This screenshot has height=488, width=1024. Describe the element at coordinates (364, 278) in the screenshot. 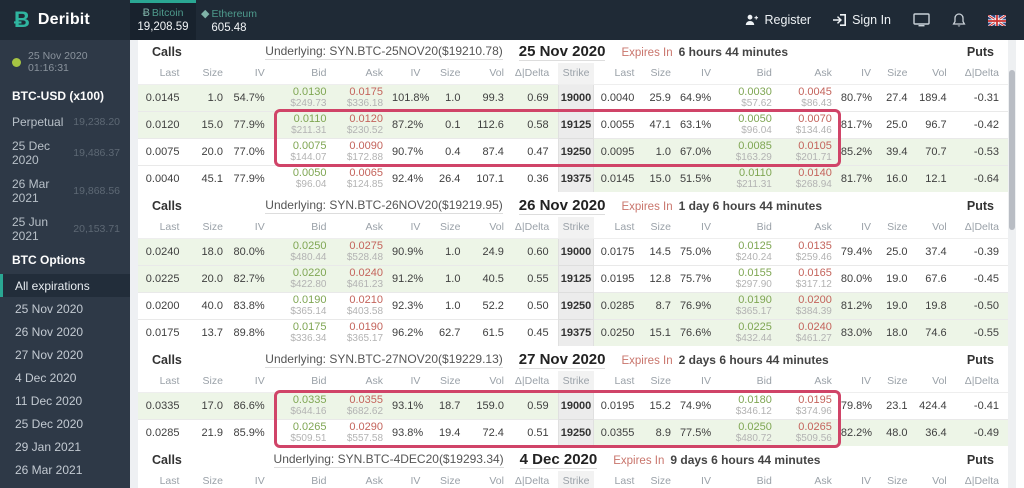

I see `ask-cell: 0.0240 $461.23` at that location.